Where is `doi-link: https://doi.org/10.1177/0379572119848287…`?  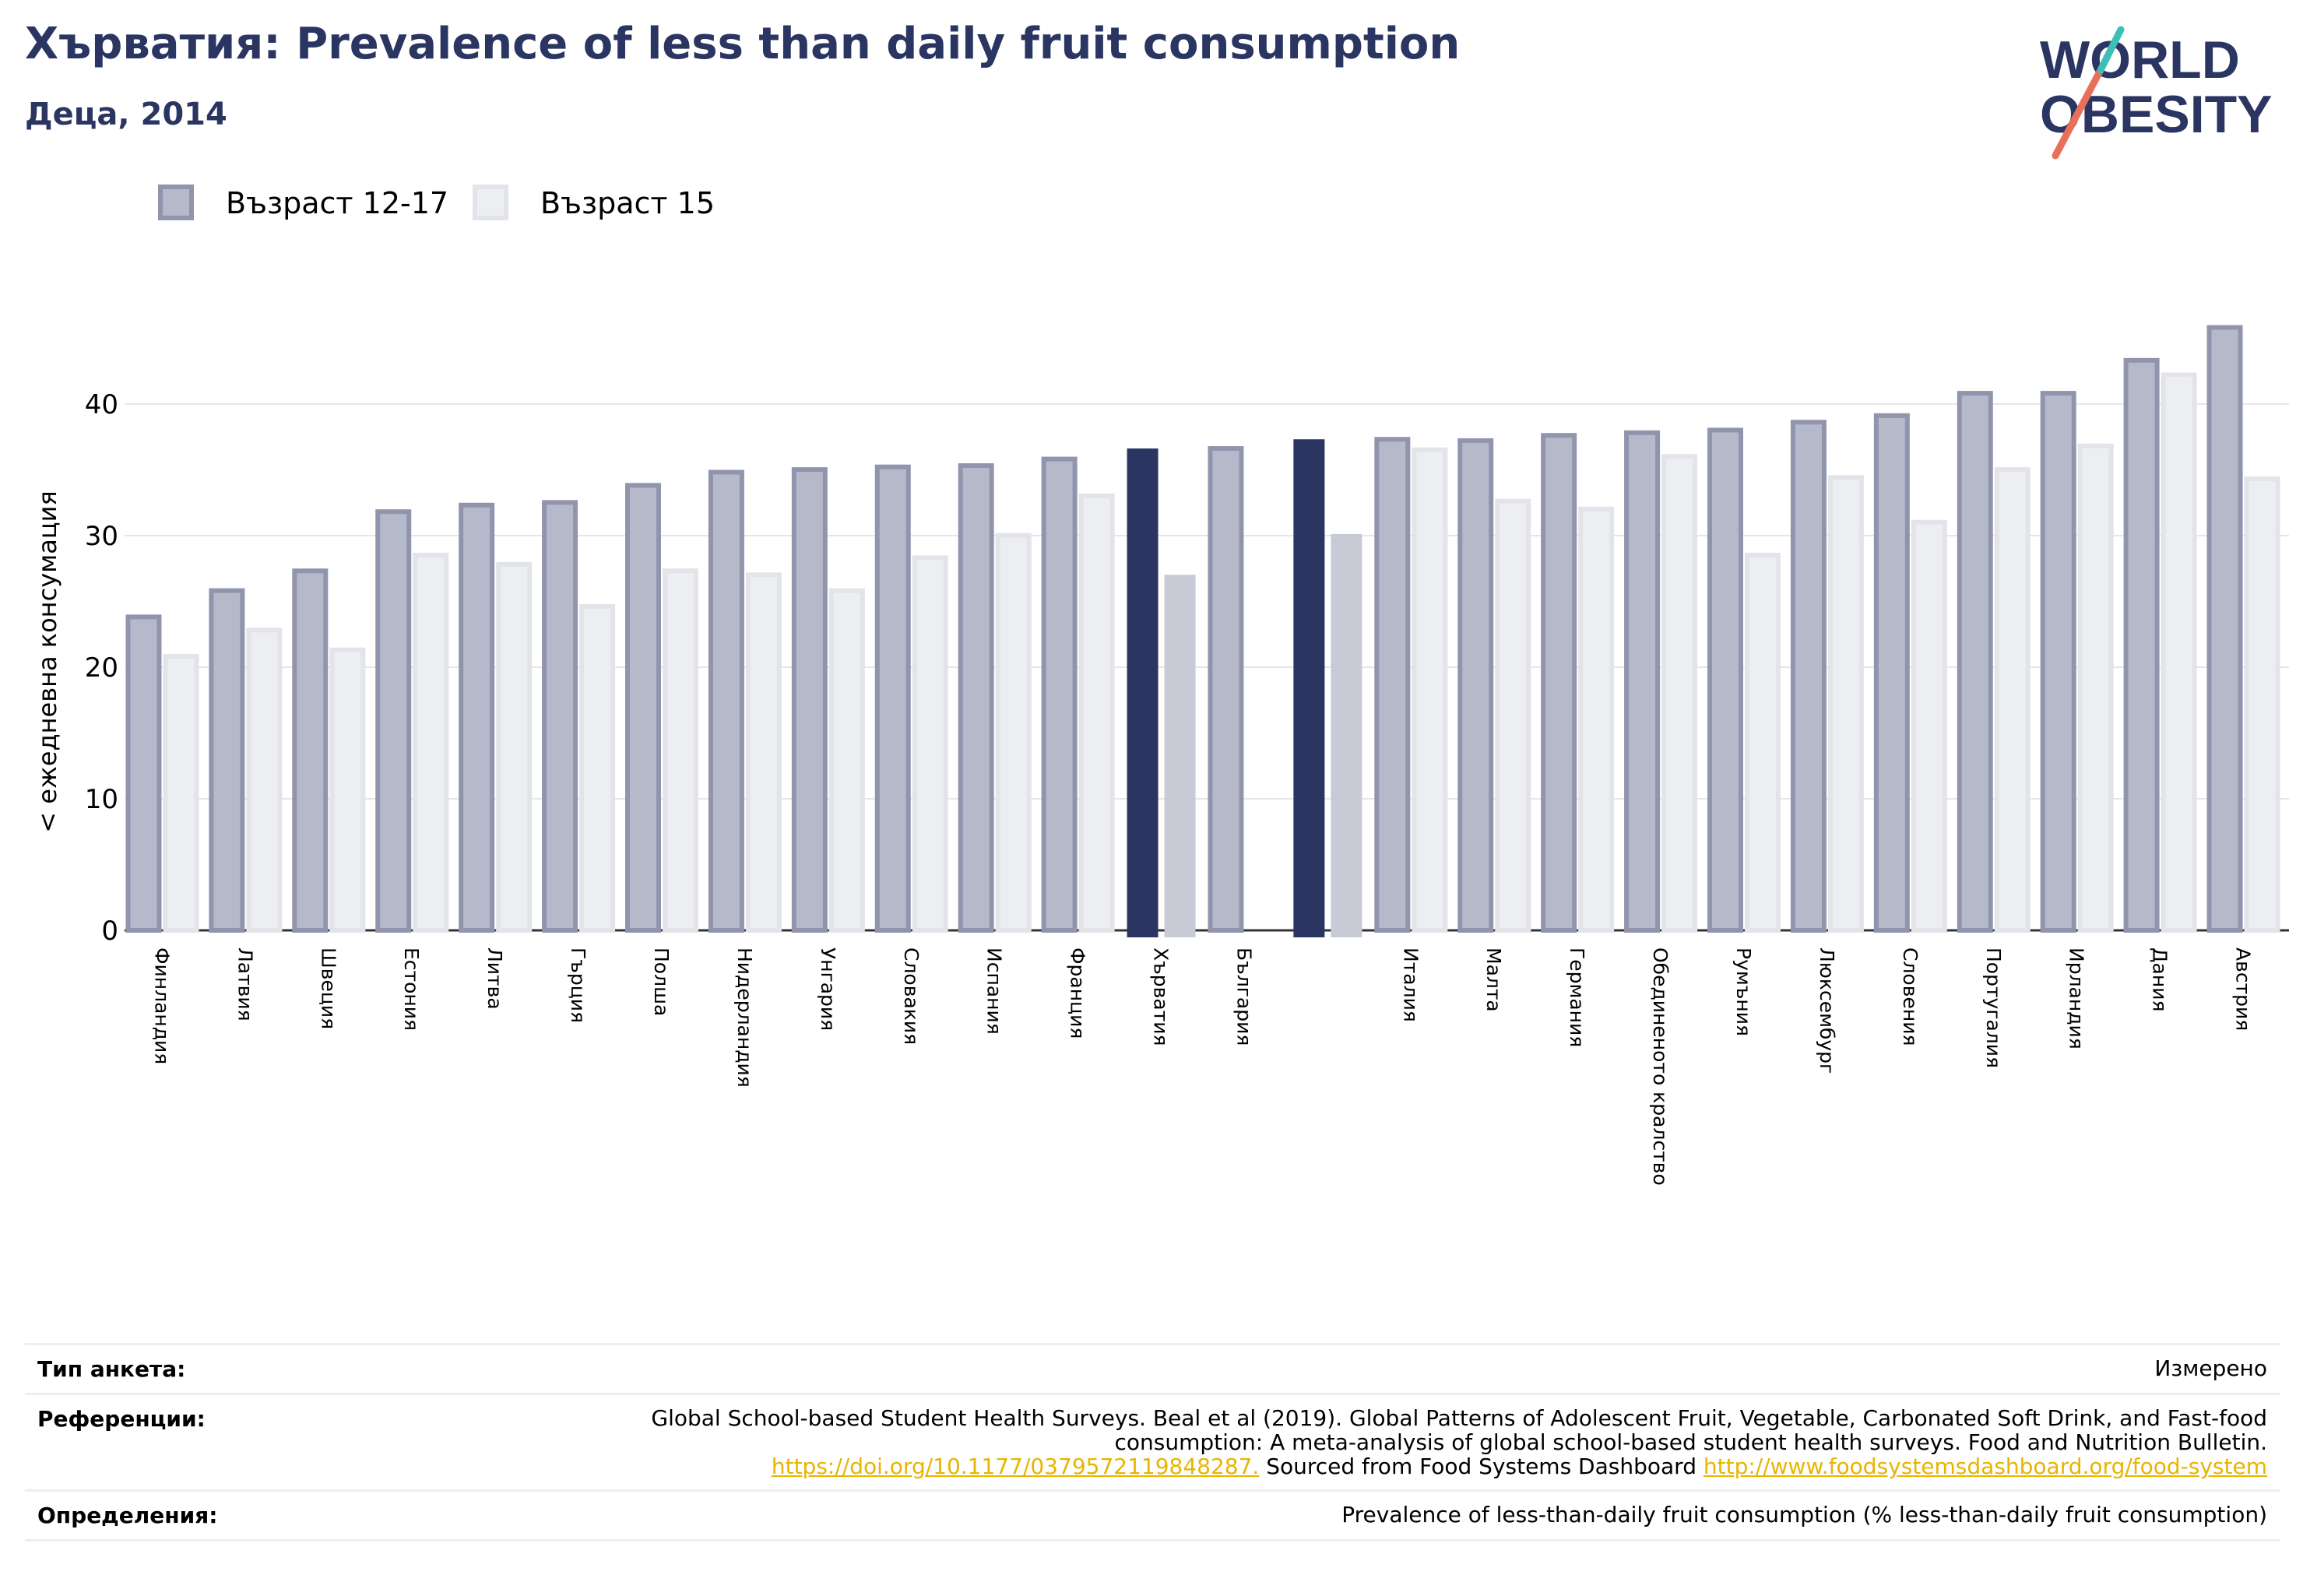
doi-link: https://doi.org/10.1177/0379572119848287… is located at coordinates (1016, 1466).